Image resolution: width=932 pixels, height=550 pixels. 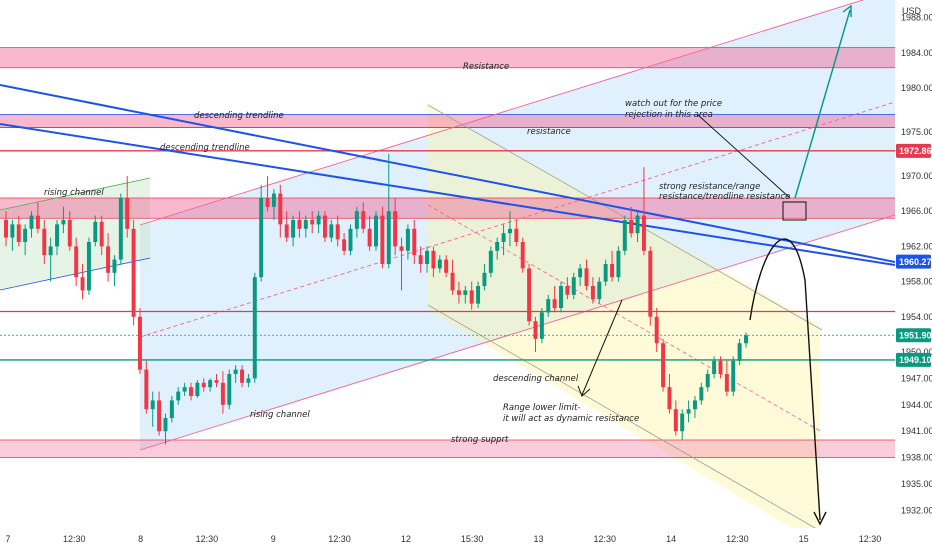 I want to click on price-tag-2-background, so click(x=913, y=335).